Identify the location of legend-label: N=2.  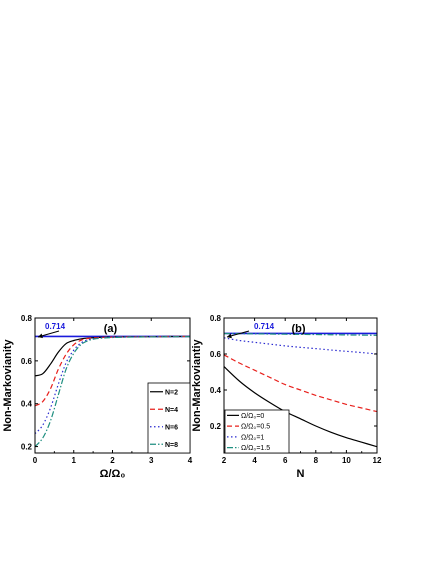
(171, 392).